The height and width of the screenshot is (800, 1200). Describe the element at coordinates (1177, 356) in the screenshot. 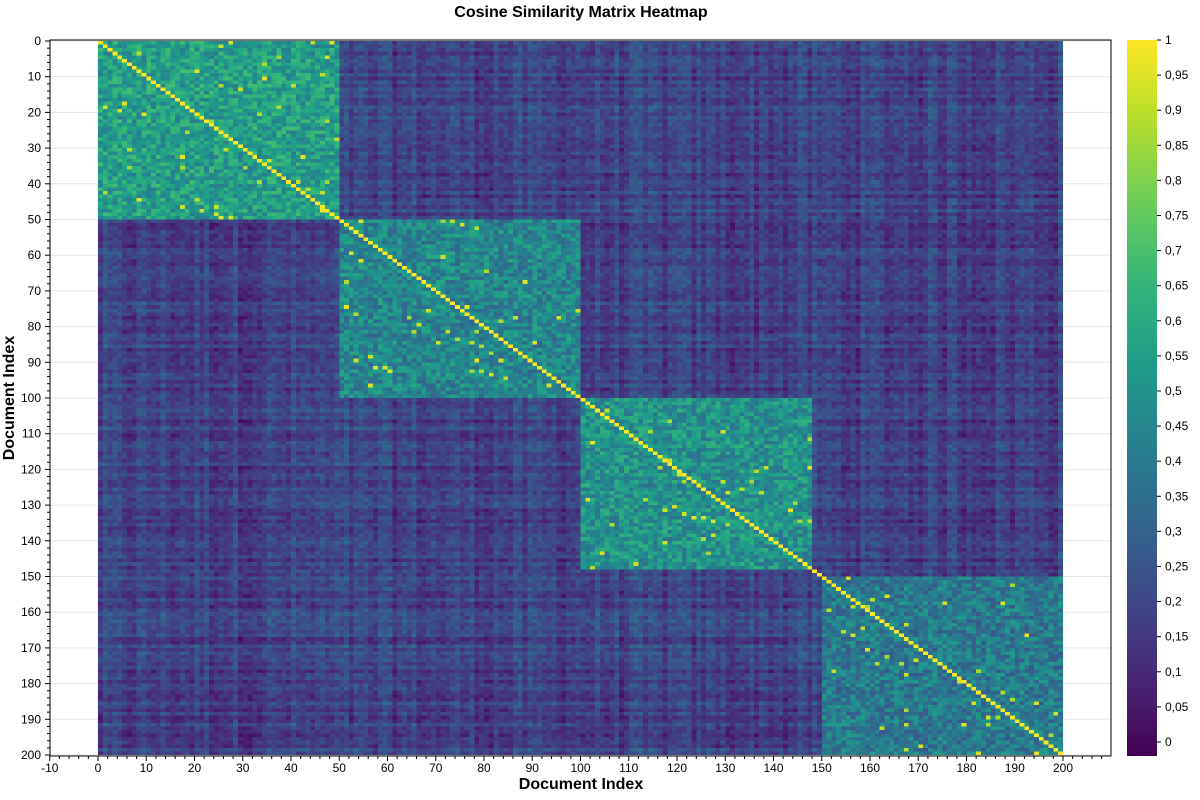

I see `colorbar-tick-label: 0,55` at that location.